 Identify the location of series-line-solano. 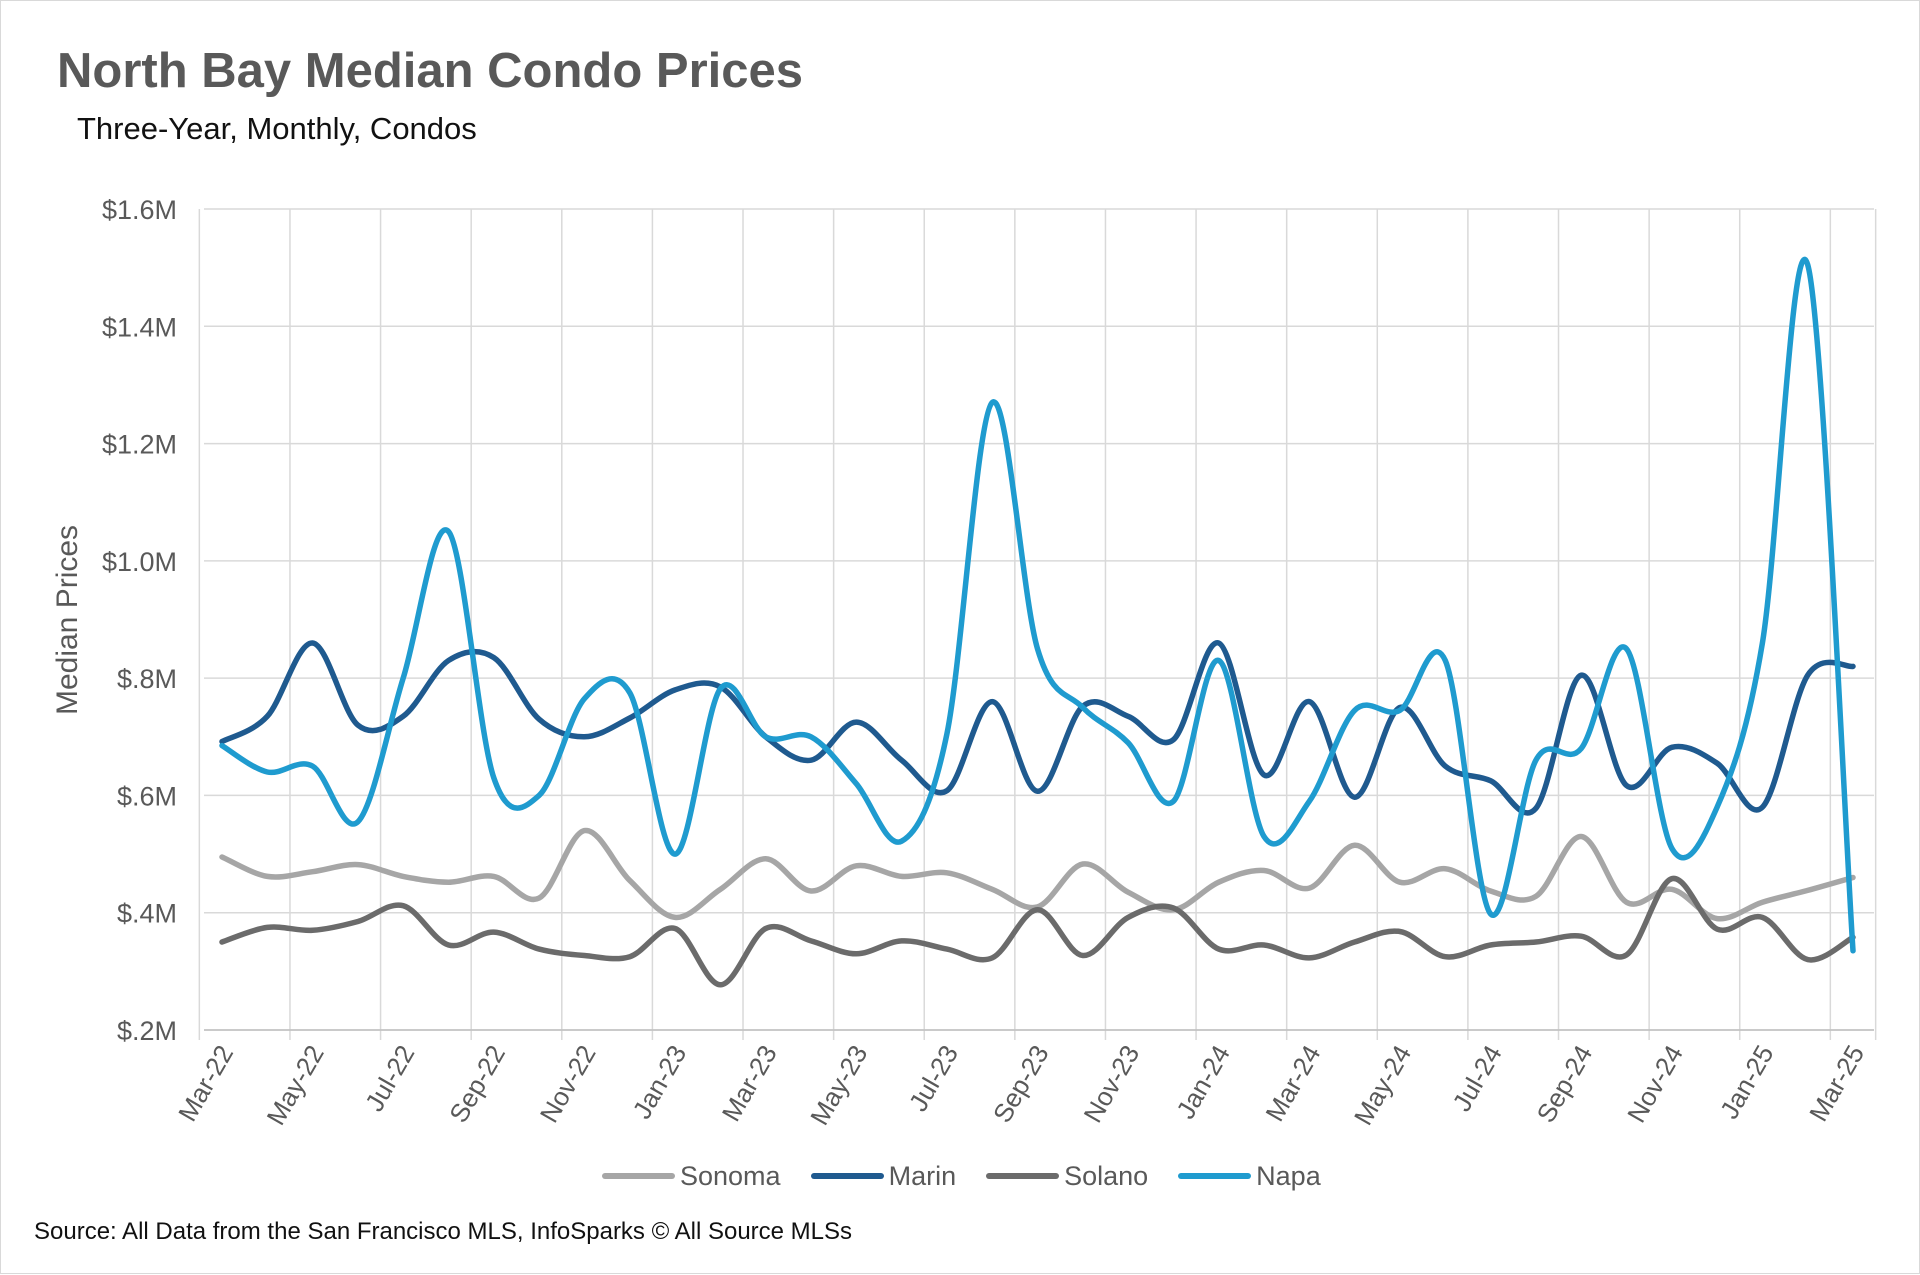
(1037, 931).